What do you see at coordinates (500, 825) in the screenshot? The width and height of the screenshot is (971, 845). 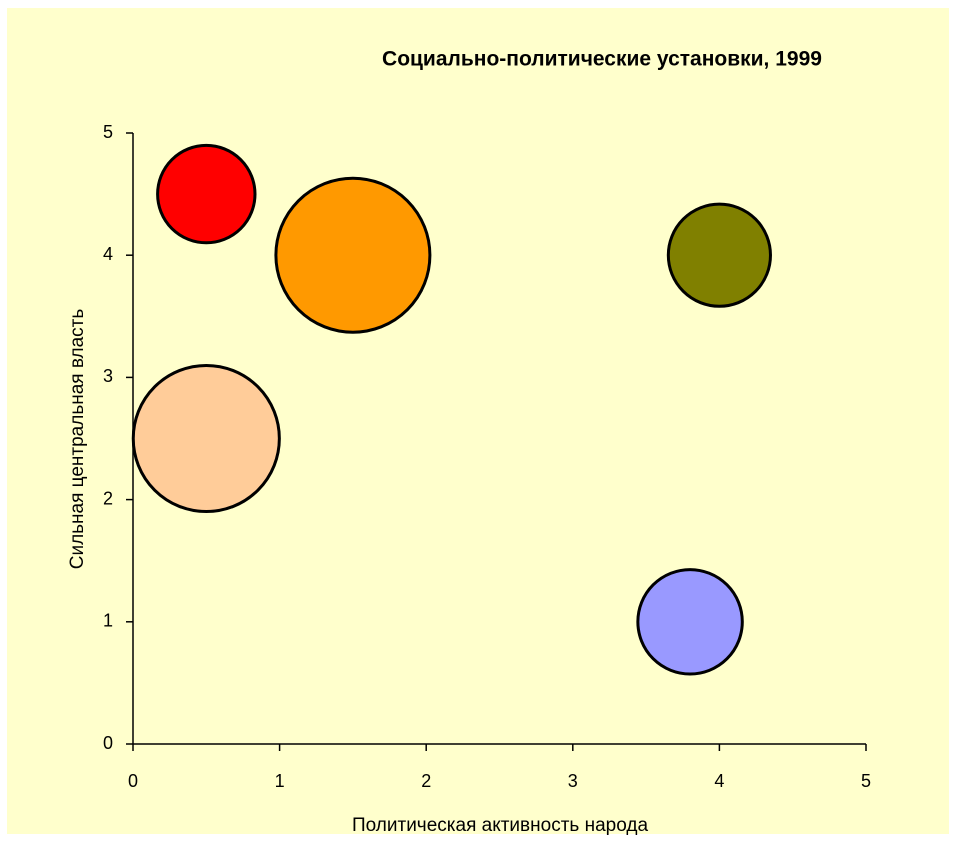 I see `x-axis-label: Политическая активность народа` at bounding box center [500, 825].